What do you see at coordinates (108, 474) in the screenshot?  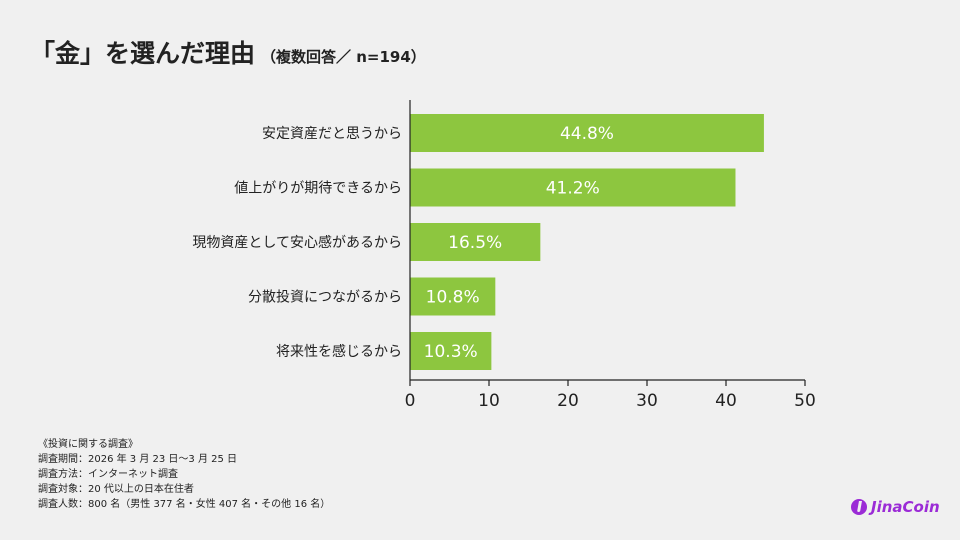 I see `note-line: 調査方法：インターネット調査` at bounding box center [108, 474].